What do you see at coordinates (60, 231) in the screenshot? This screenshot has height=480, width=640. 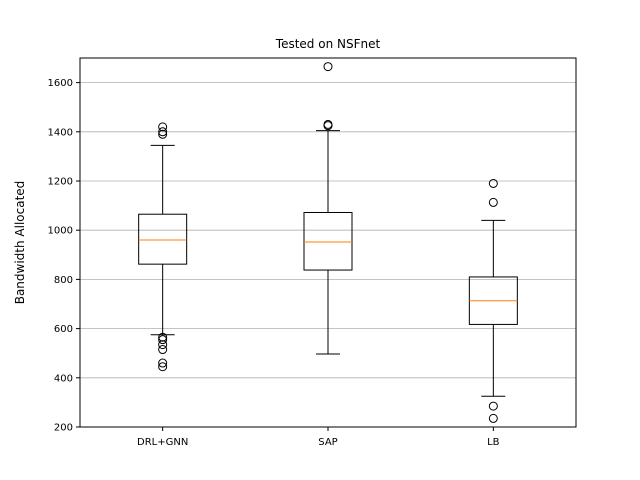 I see `y-tick-label: 1000` at bounding box center [60, 231].